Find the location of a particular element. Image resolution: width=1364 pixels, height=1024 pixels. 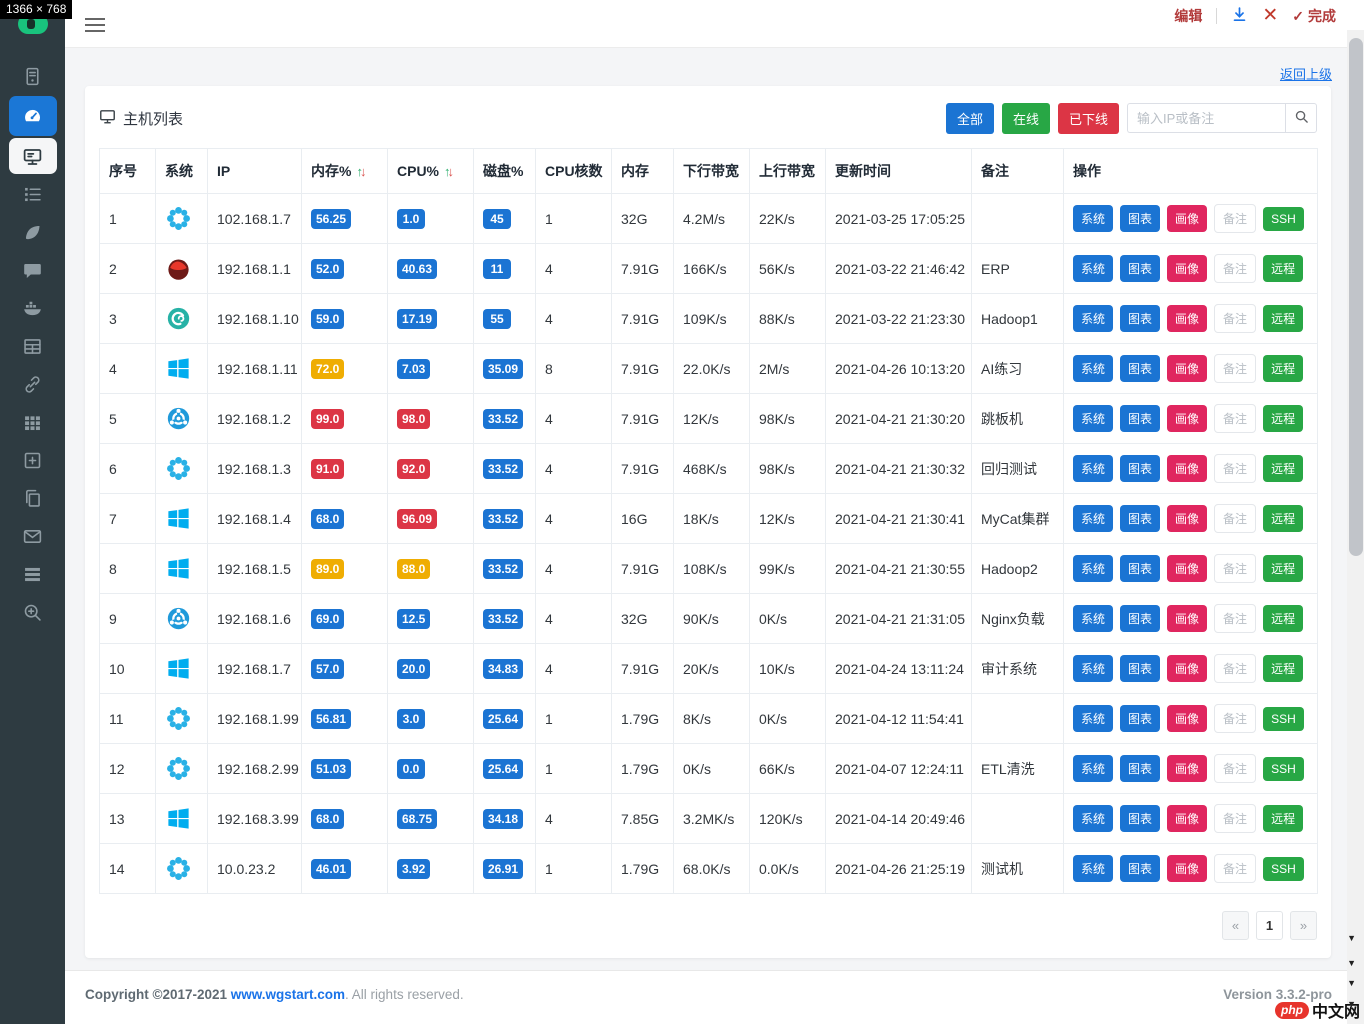

page-prev-button: « is located at coordinates (1235, 925).